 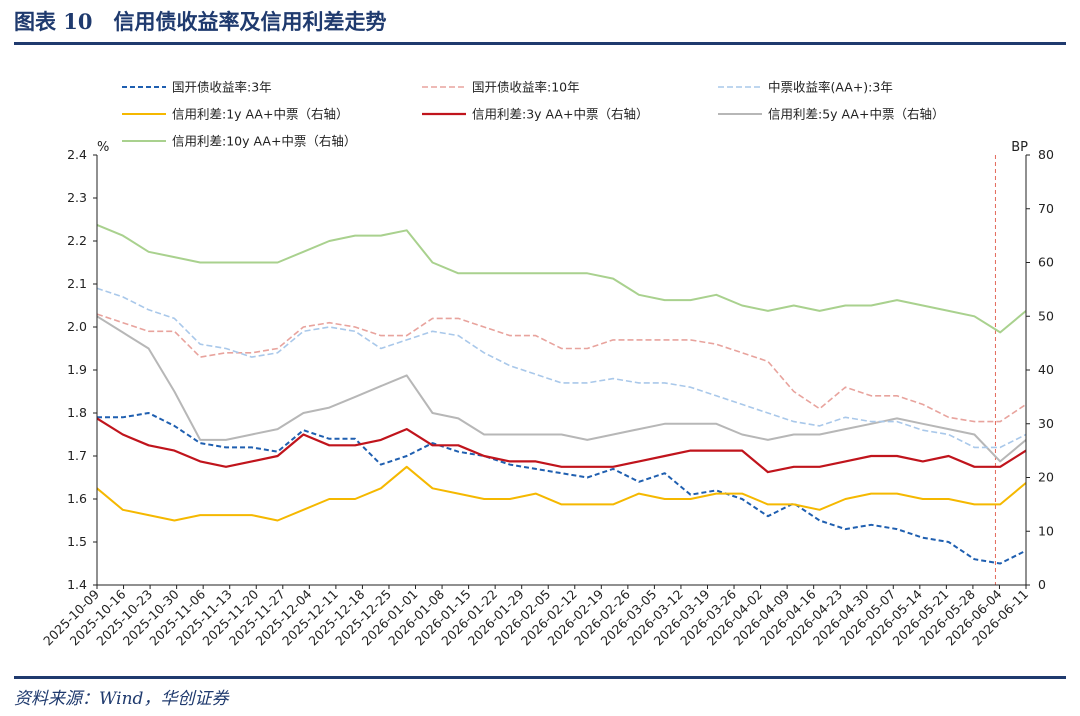 I want to click on right-tick-label: 40, so click(x=1046, y=369).